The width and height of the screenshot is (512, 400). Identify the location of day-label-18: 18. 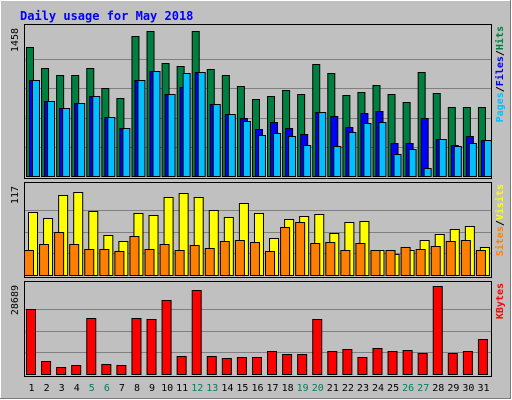
(288, 388).